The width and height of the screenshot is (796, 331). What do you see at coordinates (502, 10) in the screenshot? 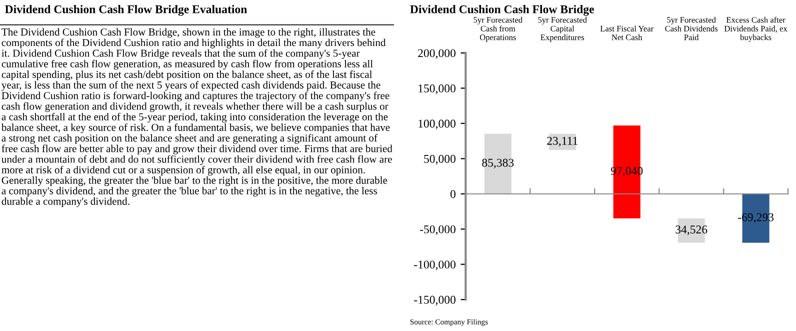
I see `chart-title: Dividend Cushion Cash Flow Bridge` at bounding box center [502, 10].